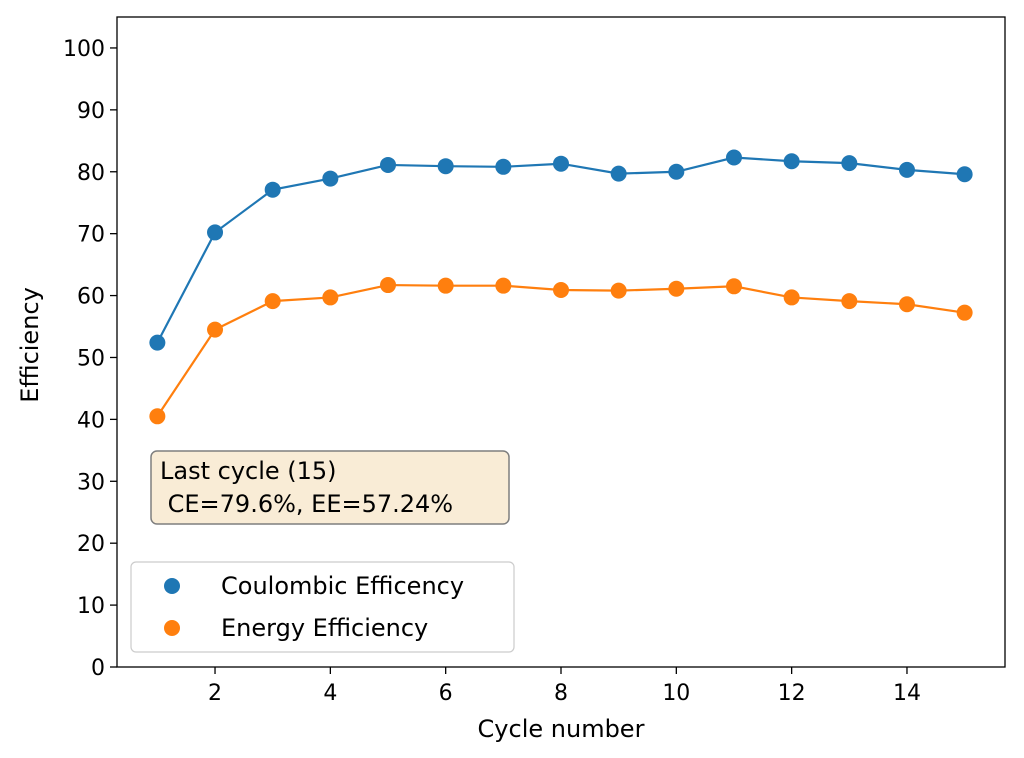 The image size is (1024, 758). I want to click on x-tick-label: 8, so click(561, 693).